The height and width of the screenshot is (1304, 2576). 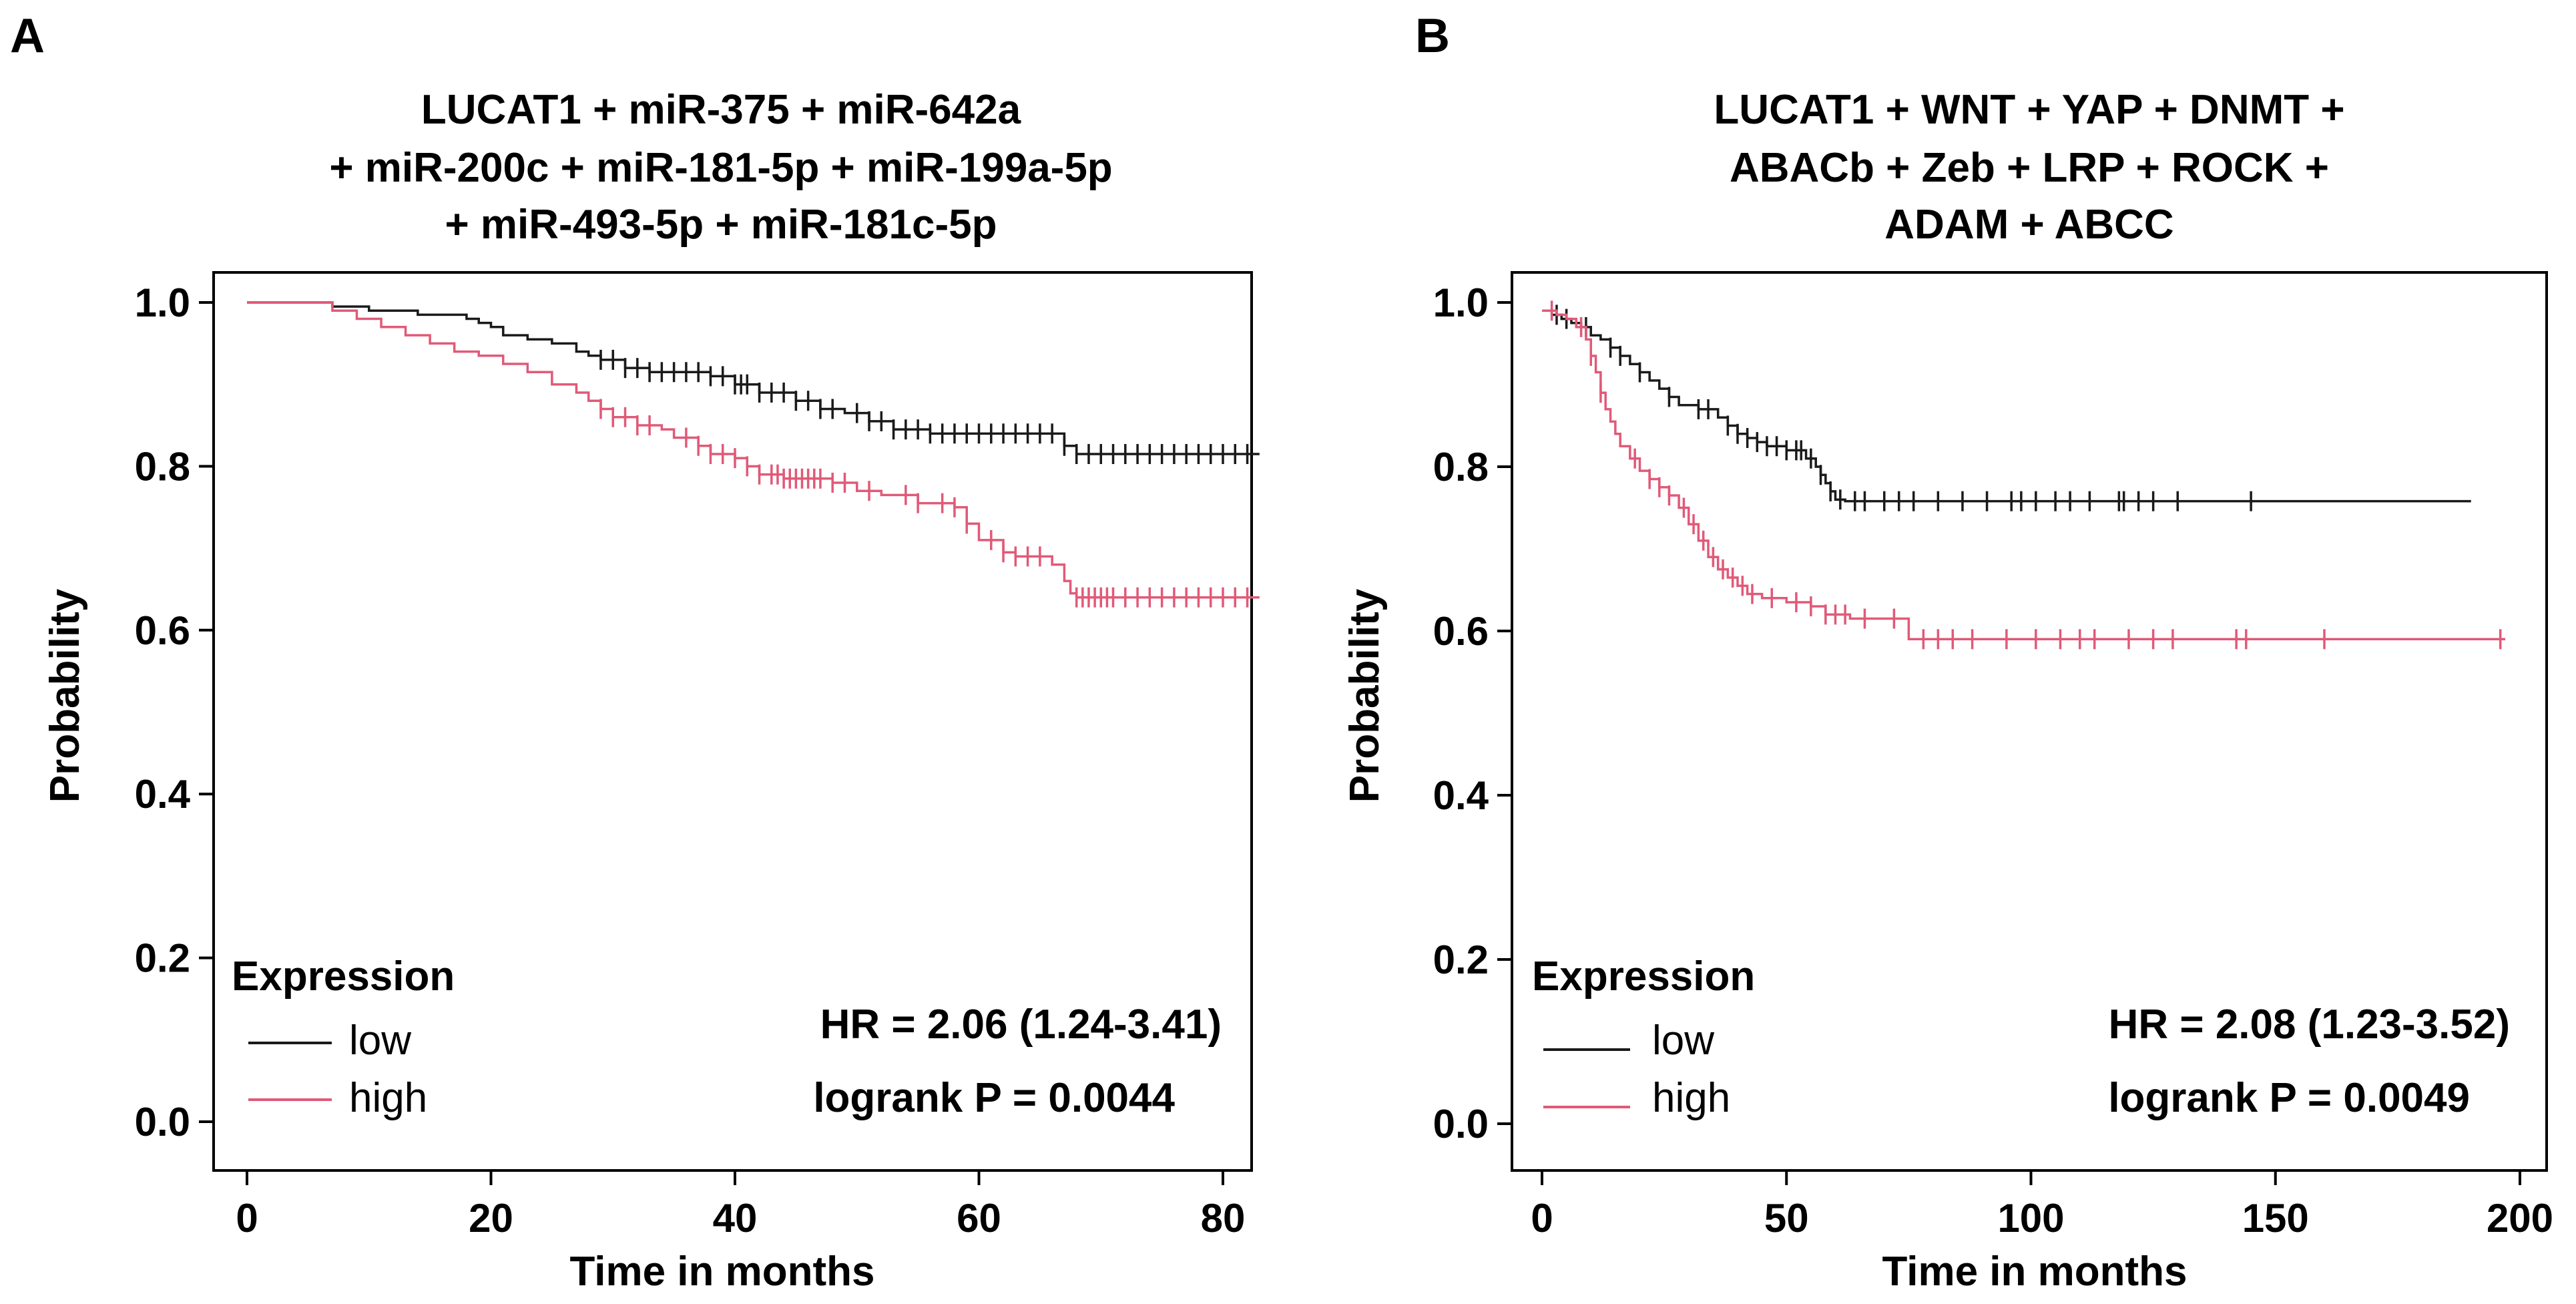 What do you see at coordinates (1643, 976) in the screenshot?
I see `panel-b-legend-title: Expression` at bounding box center [1643, 976].